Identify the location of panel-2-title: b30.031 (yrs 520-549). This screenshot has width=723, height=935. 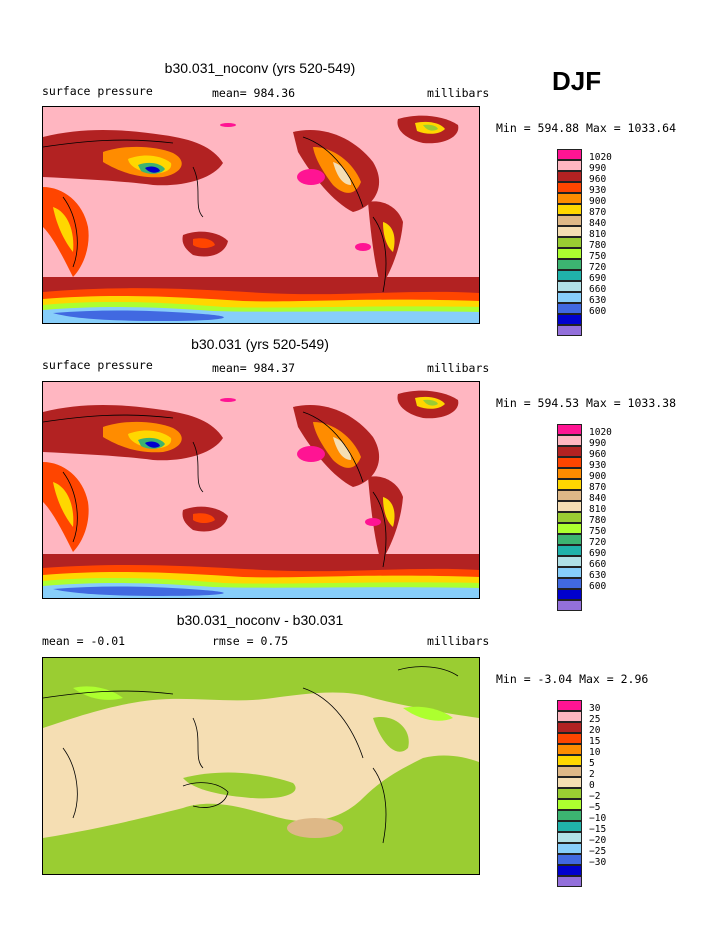
(260, 344).